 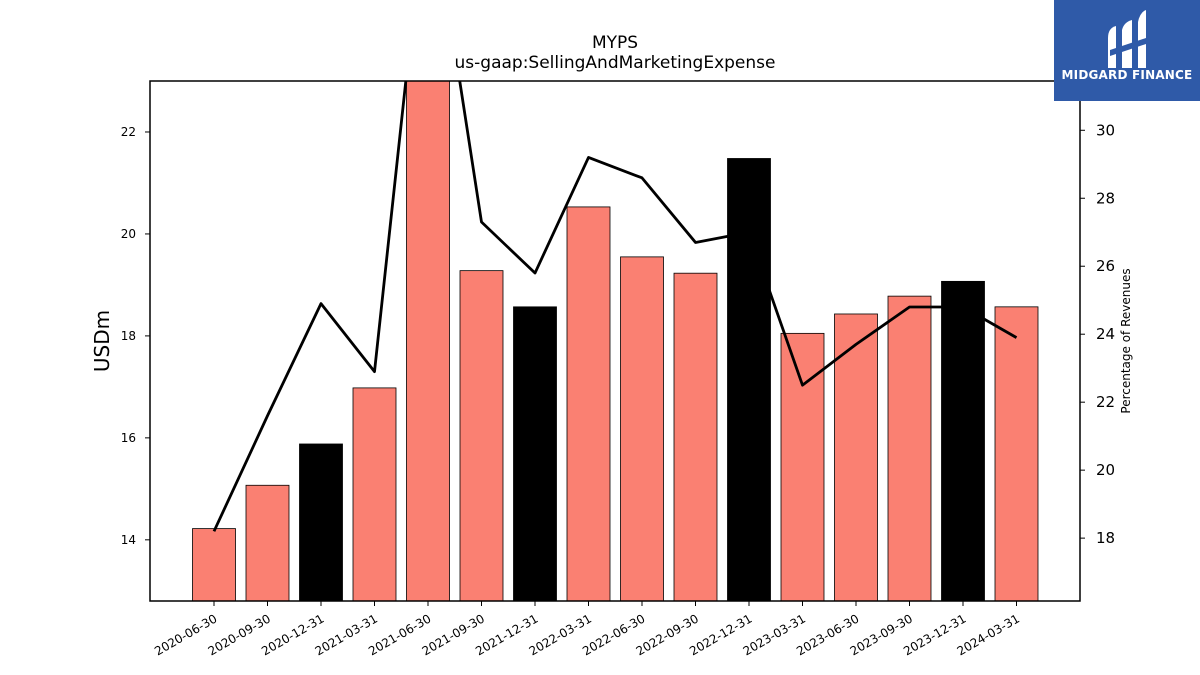 I want to click on y2-tick-label: 30, so click(x=1105, y=130).